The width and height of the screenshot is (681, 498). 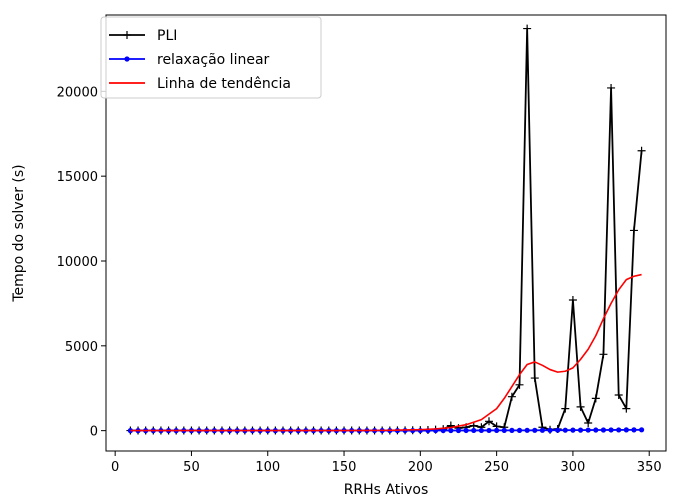 What do you see at coordinates (143, 36) in the screenshot?
I see `legend-item-pli: PLI` at bounding box center [143, 36].